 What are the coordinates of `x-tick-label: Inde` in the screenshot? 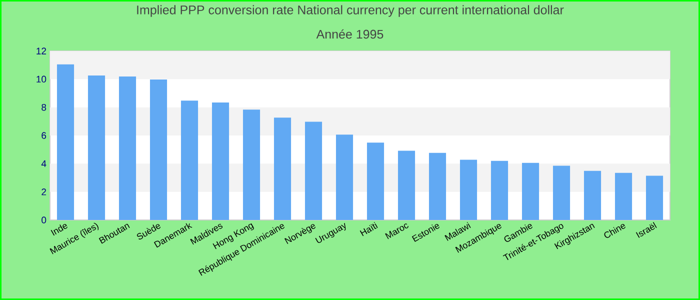 It's located at (59, 230).